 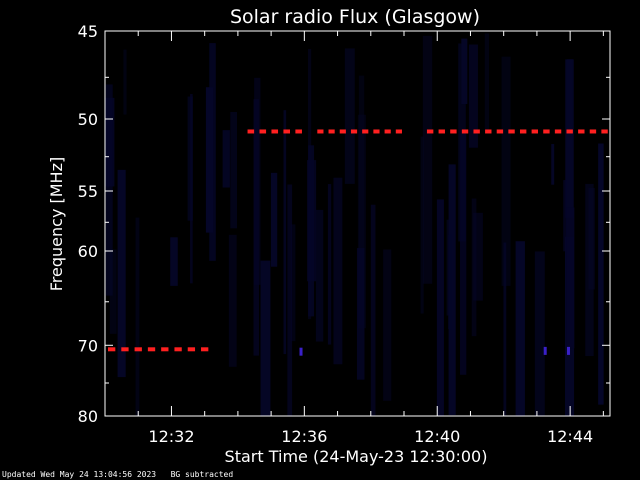 I want to click on x-tick-label: 12:44, so click(x=570, y=436).